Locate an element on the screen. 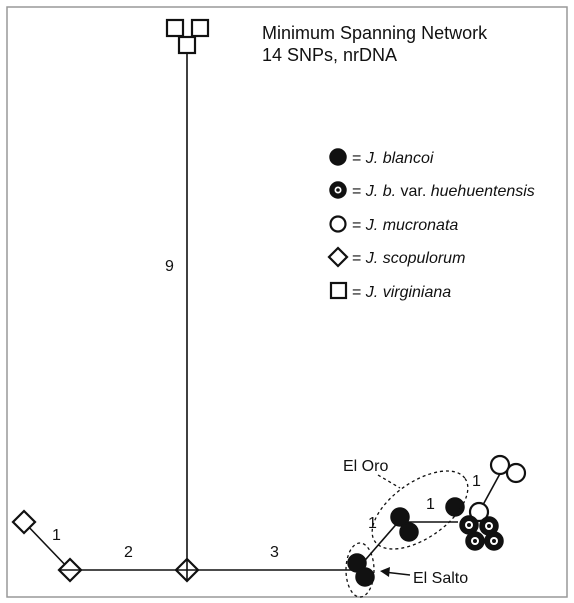  title: Minimum Spanning Network is located at coordinates (375, 33).